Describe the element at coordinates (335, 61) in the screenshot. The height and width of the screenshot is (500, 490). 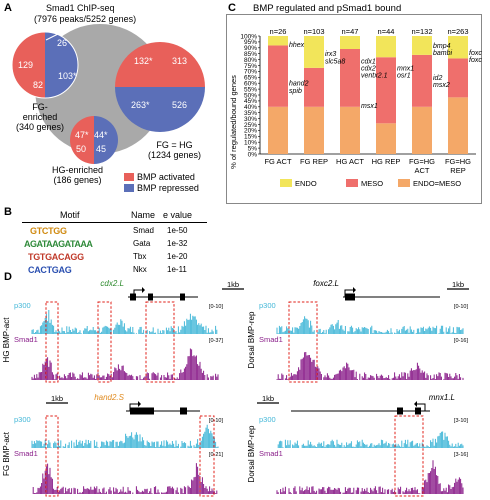
I see `gene-annotation: slc5a8` at that location.